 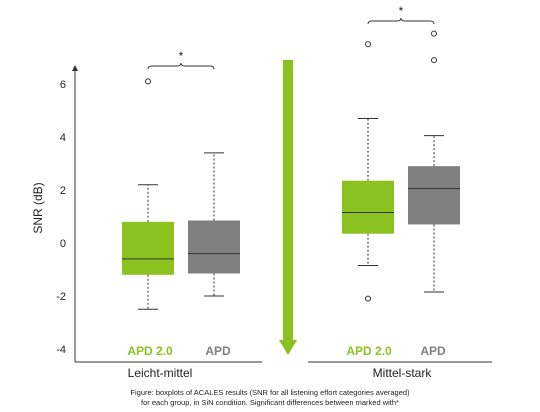 What do you see at coordinates (63, 244) in the screenshot?
I see `y-tick-label: 0` at bounding box center [63, 244].